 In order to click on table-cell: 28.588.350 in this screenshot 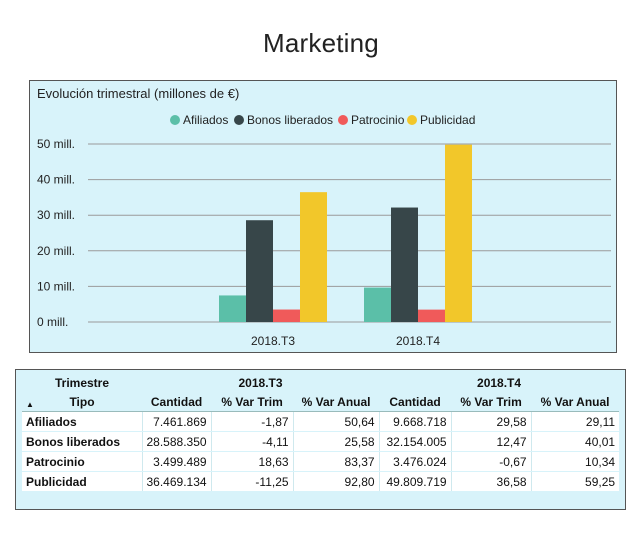, I will do `click(176, 441)`.